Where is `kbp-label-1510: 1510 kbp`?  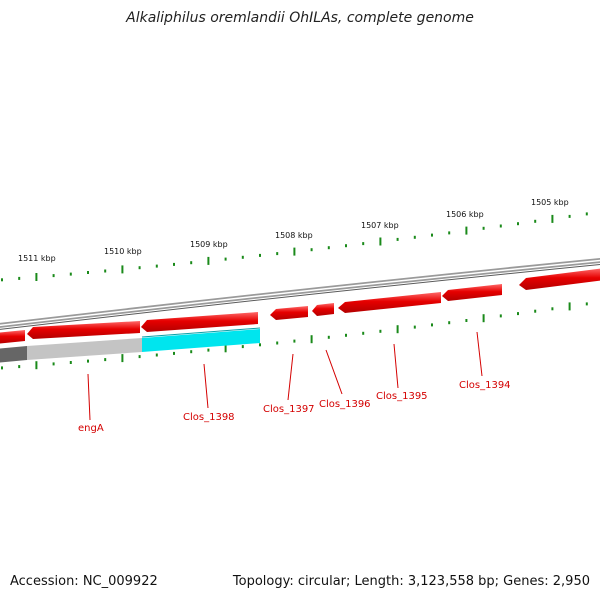 kbp-label-1510: 1510 kbp is located at coordinates (123, 251).